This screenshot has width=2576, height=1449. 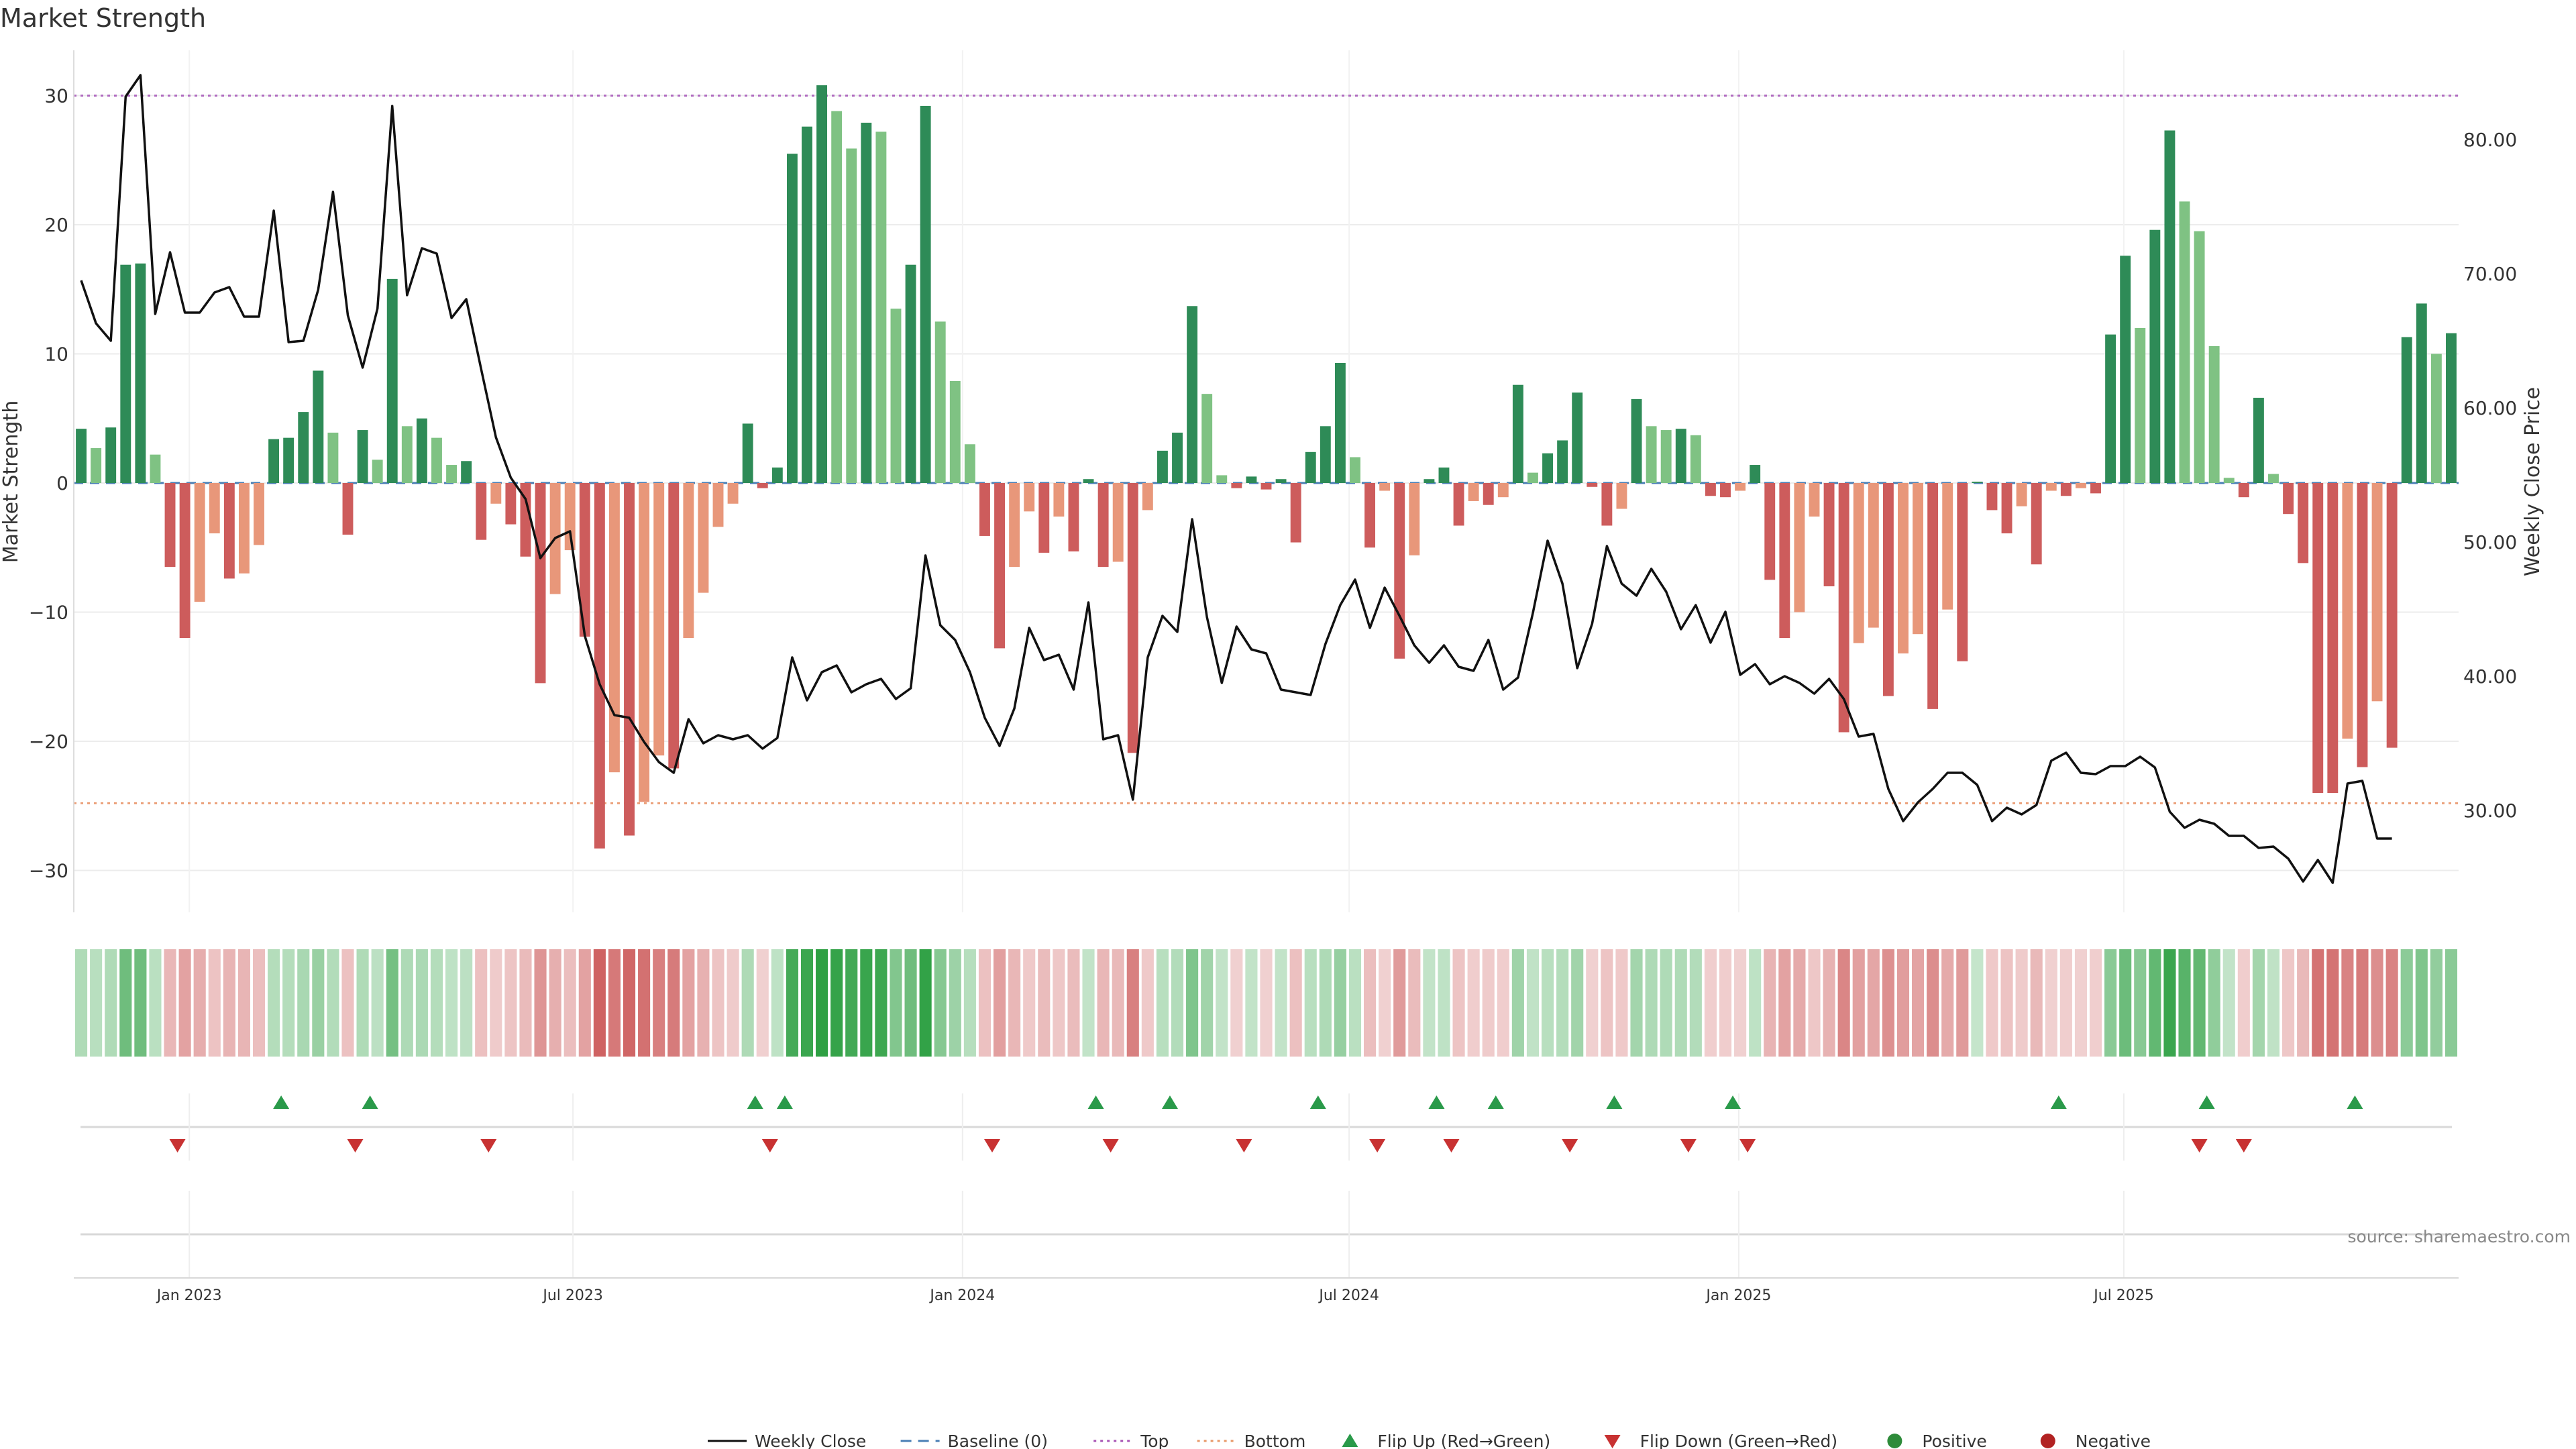 I want to click on legend-flip-up-icon, so click(x=1350, y=1440).